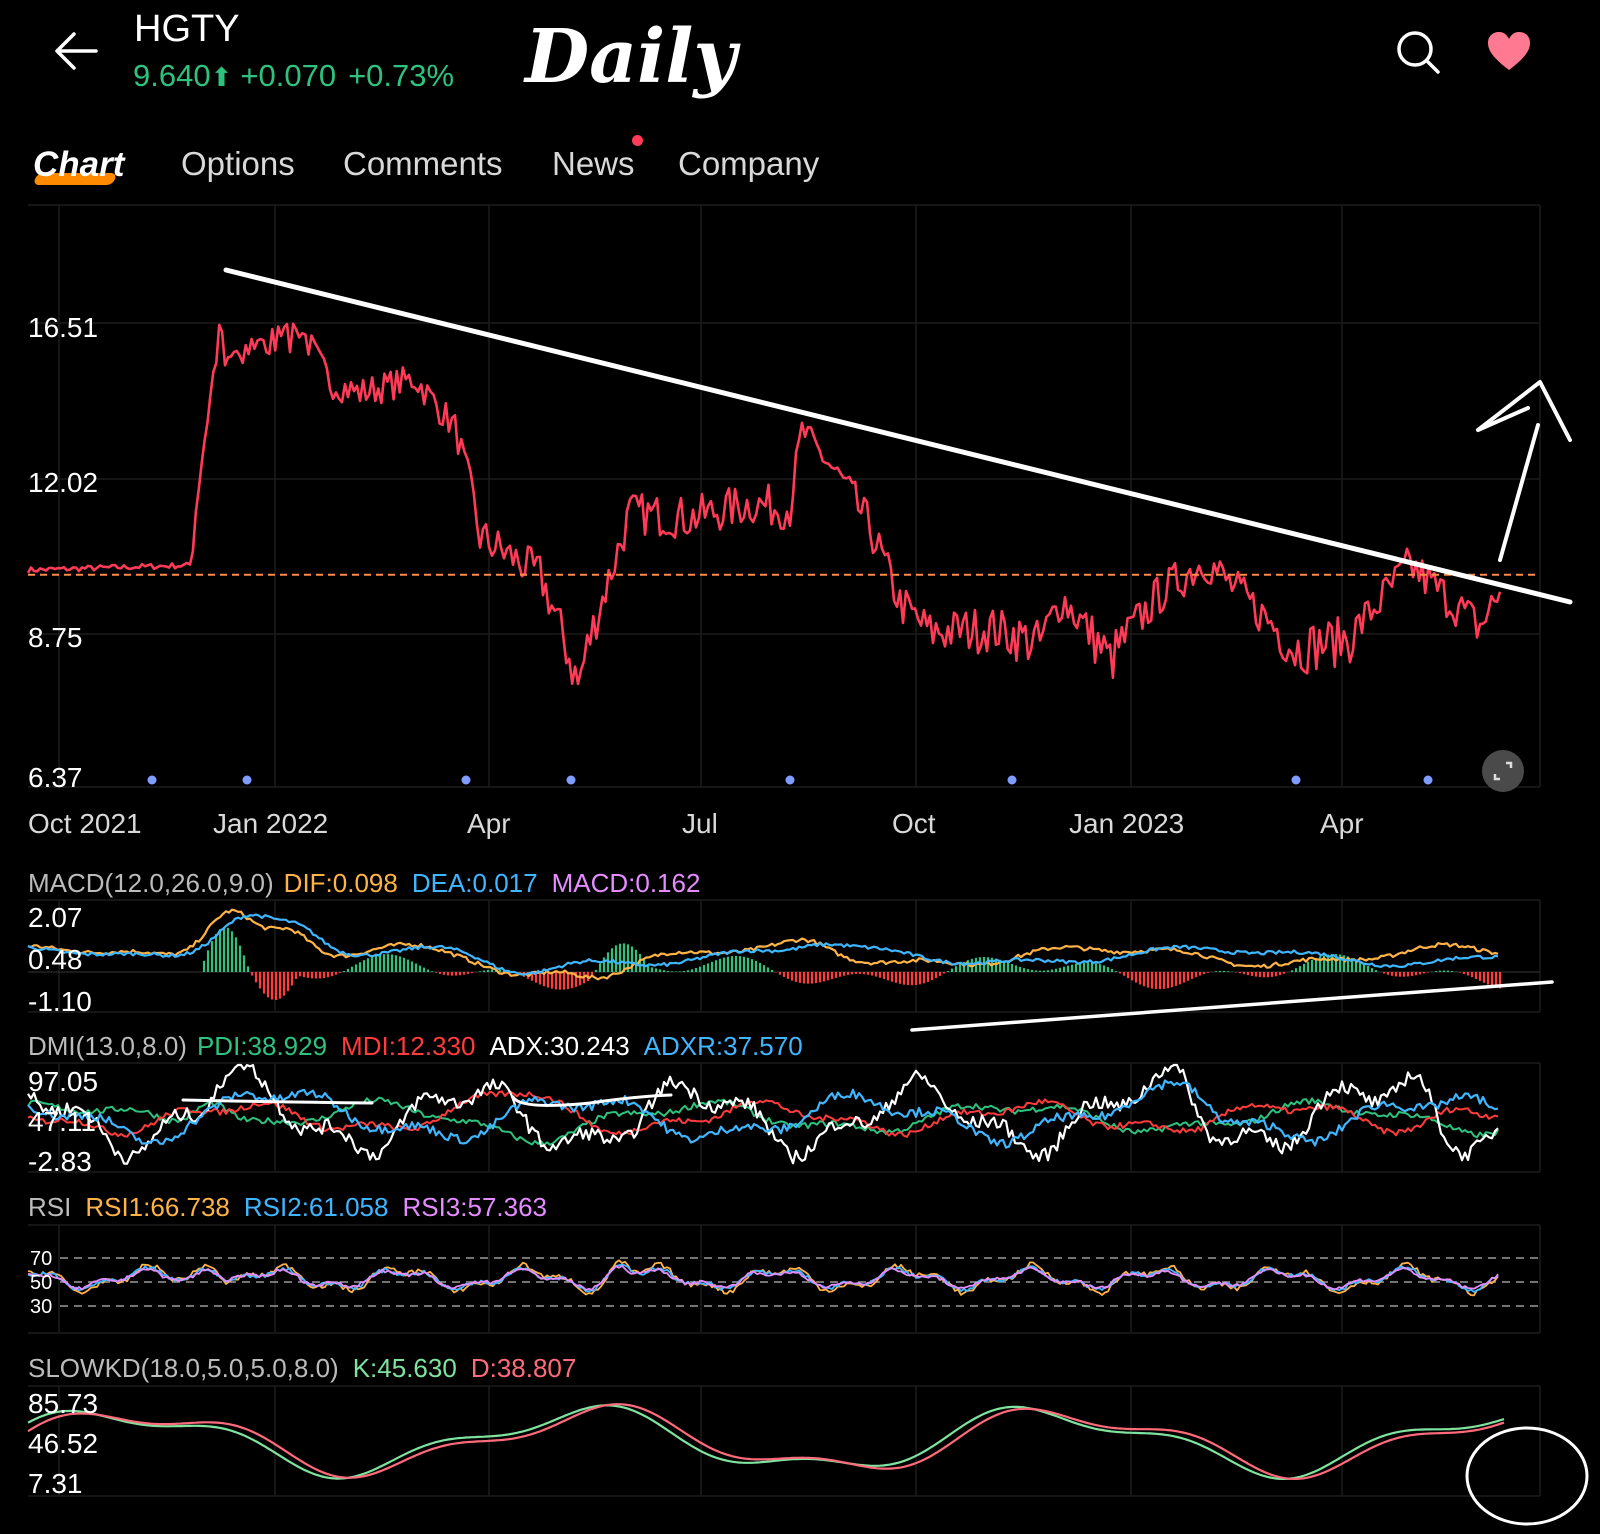 The height and width of the screenshot is (1534, 1600). I want to click on tab-chart: Chart, so click(78, 165).